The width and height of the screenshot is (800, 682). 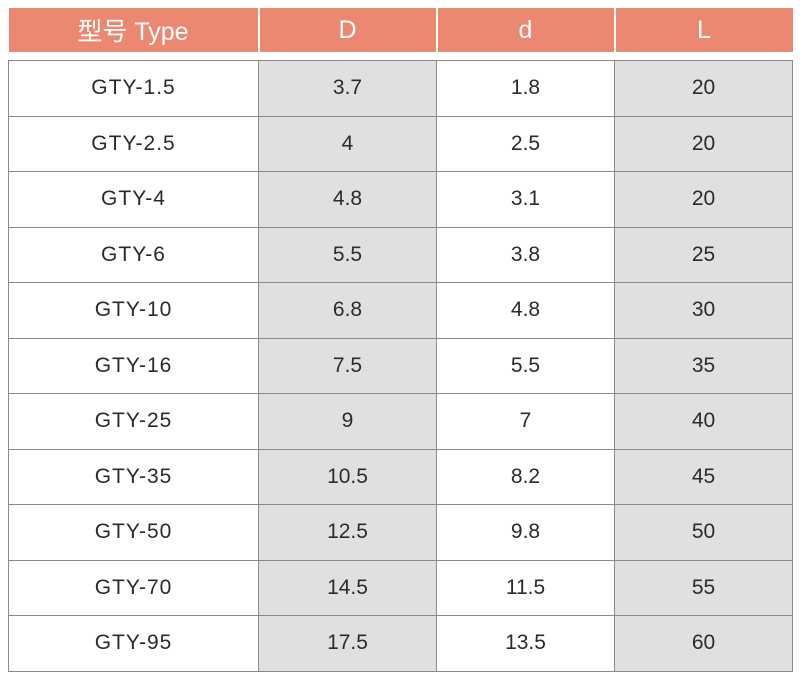 What do you see at coordinates (525, 365) in the screenshot?
I see `d-cell: 5.5` at bounding box center [525, 365].